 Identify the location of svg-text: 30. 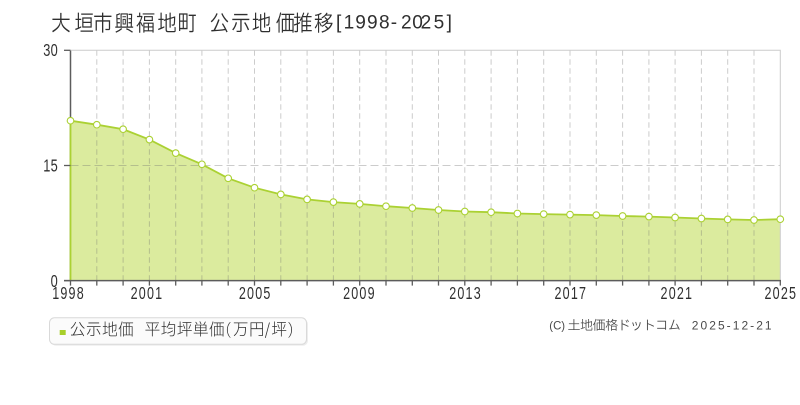
(50, 51).